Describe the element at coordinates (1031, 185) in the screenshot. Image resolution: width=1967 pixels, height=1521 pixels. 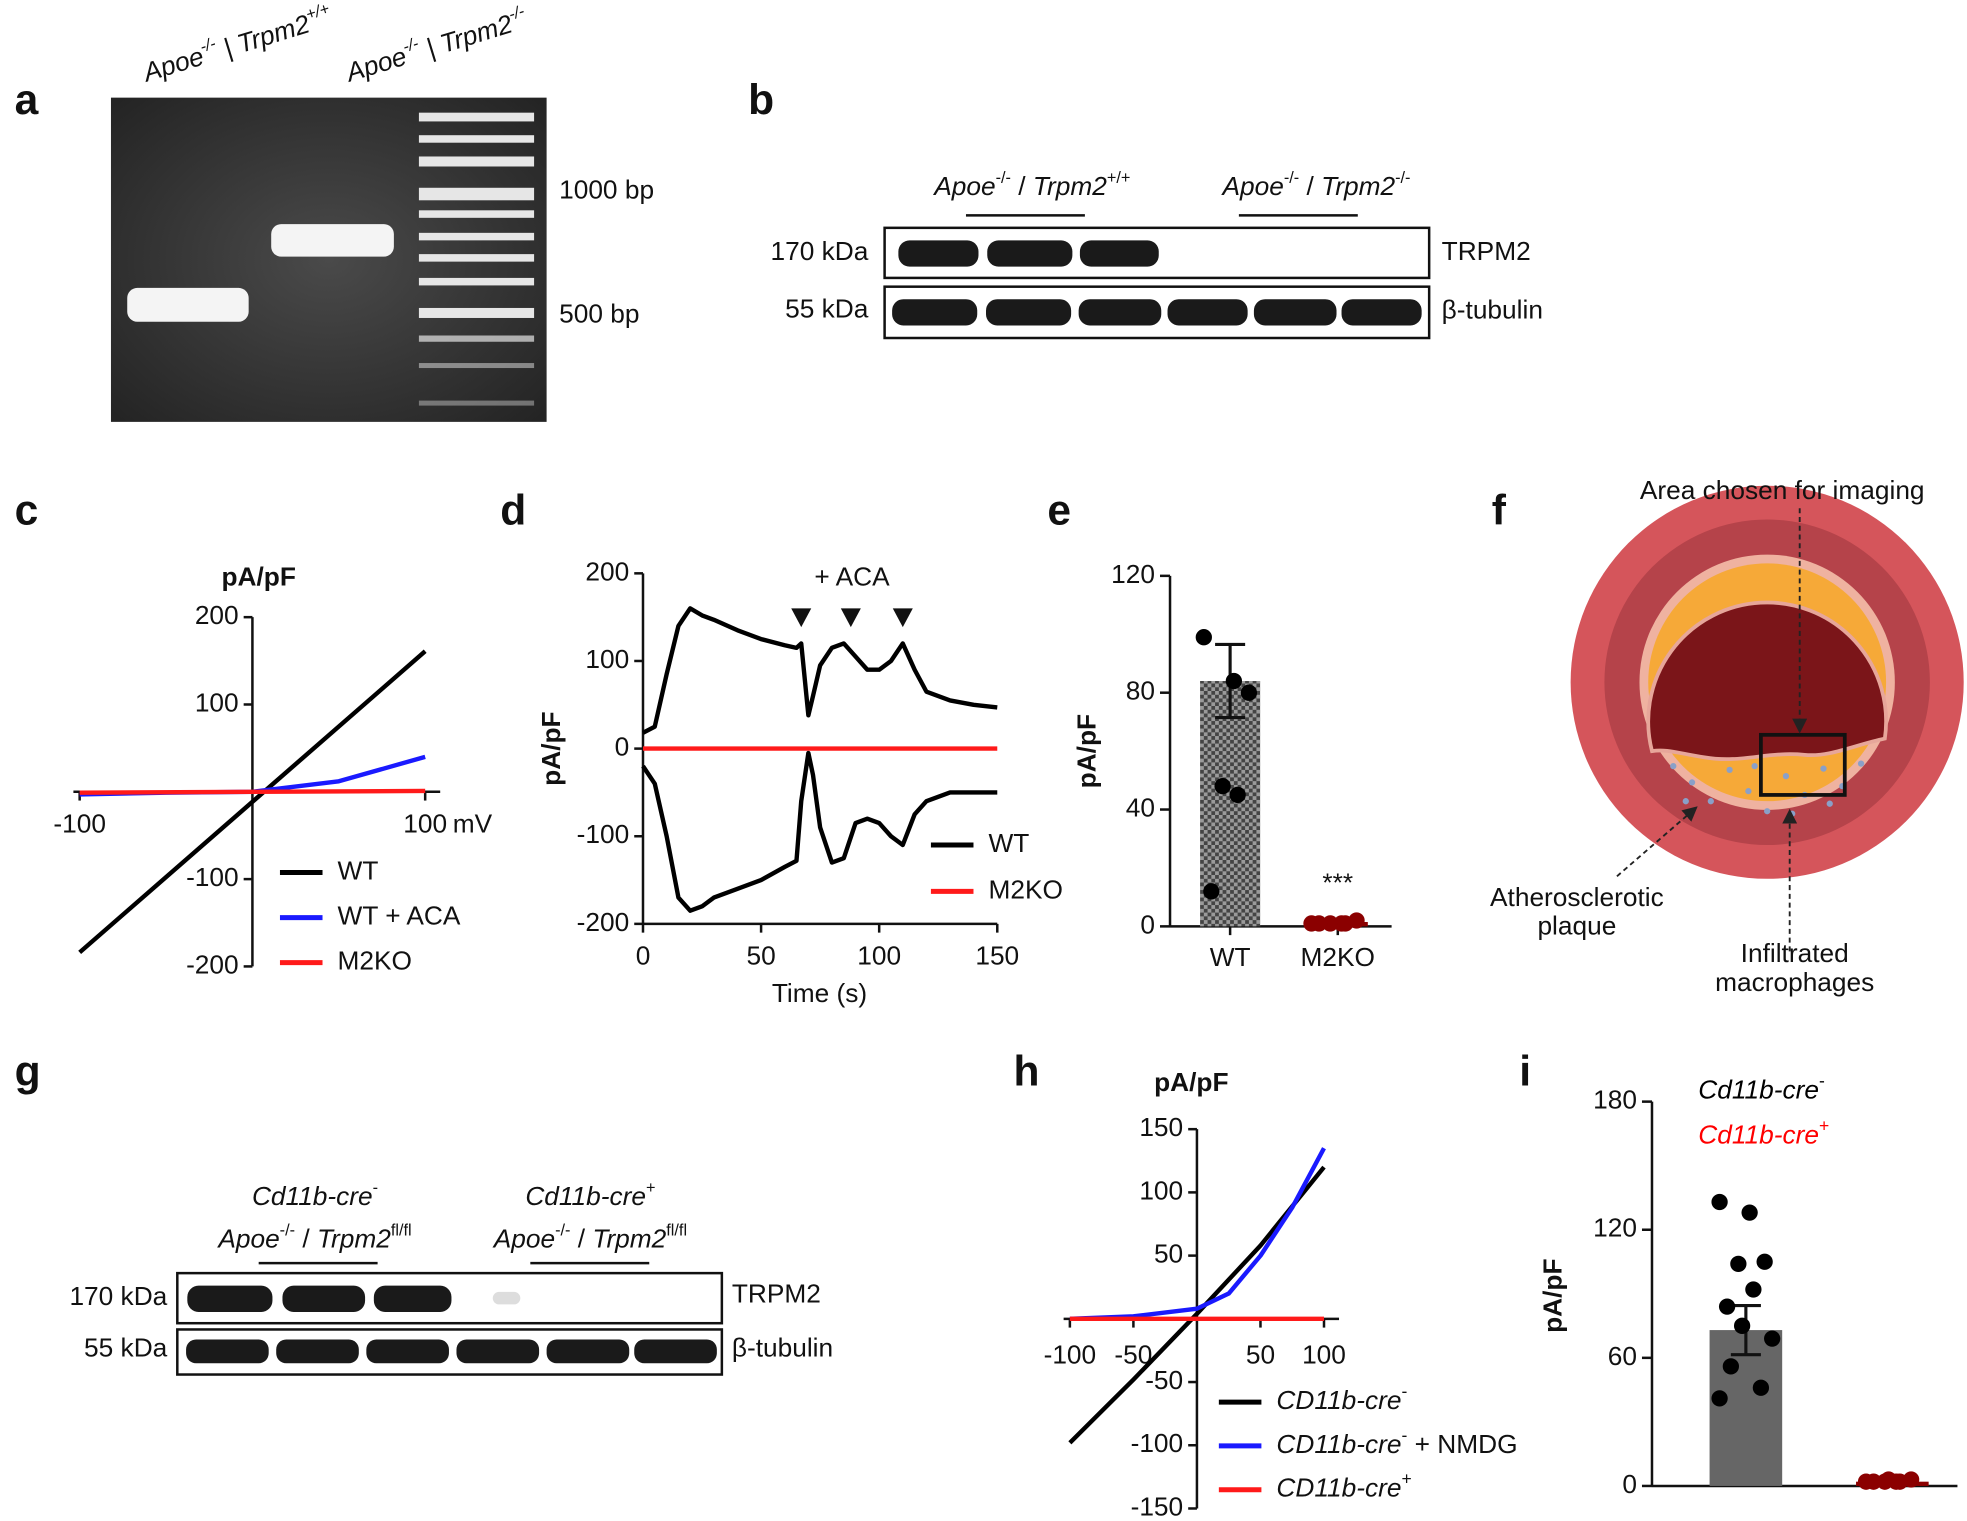
I see `group-label: Apoe-/- / Trpm2+/+` at that location.